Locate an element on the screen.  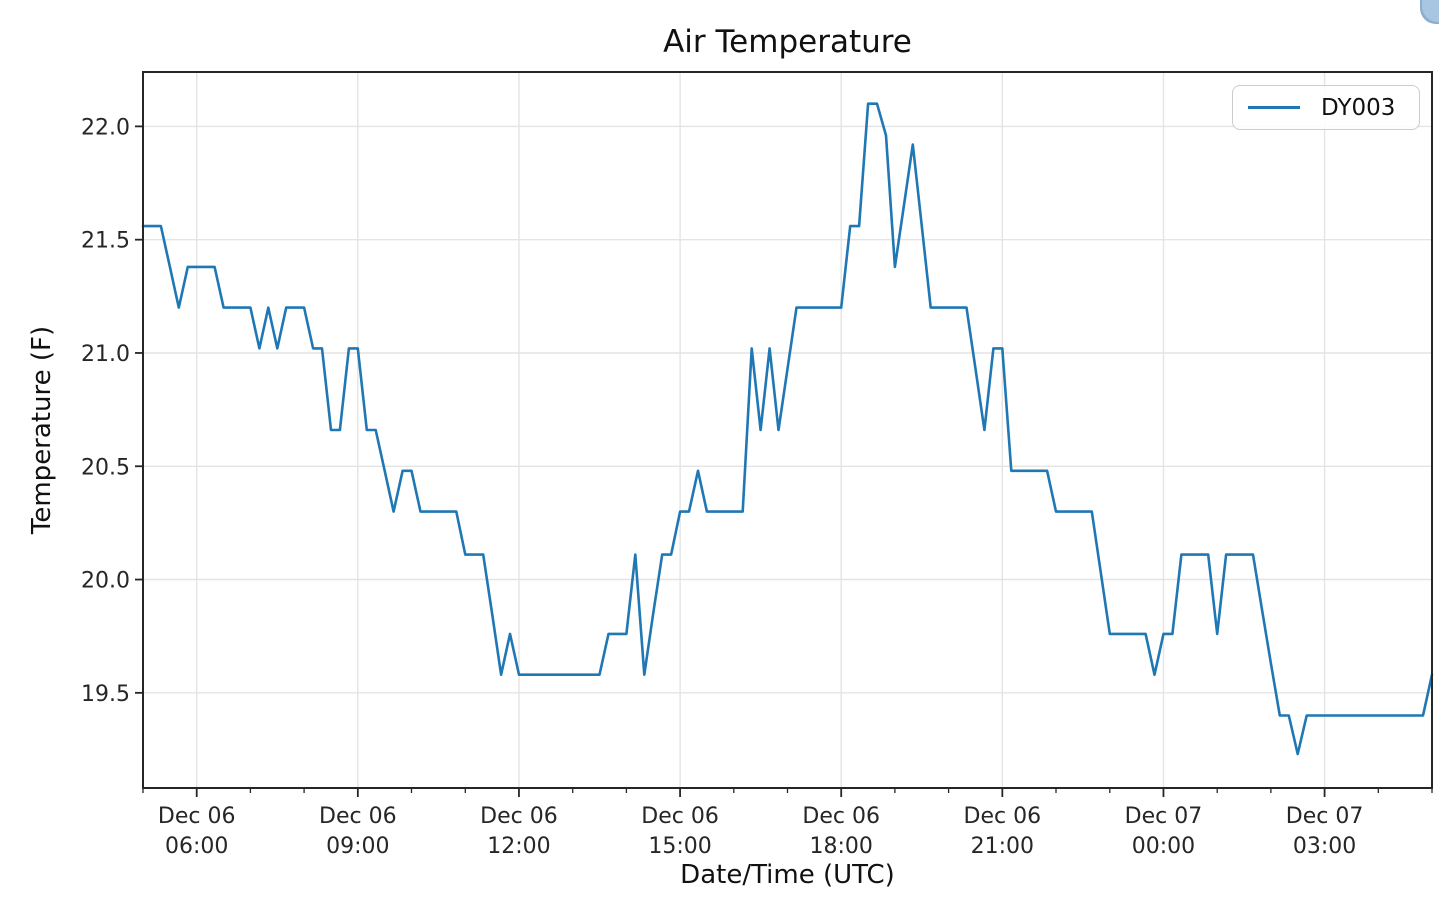
svg-text: 12:00 is located at coordinates (518, 846).